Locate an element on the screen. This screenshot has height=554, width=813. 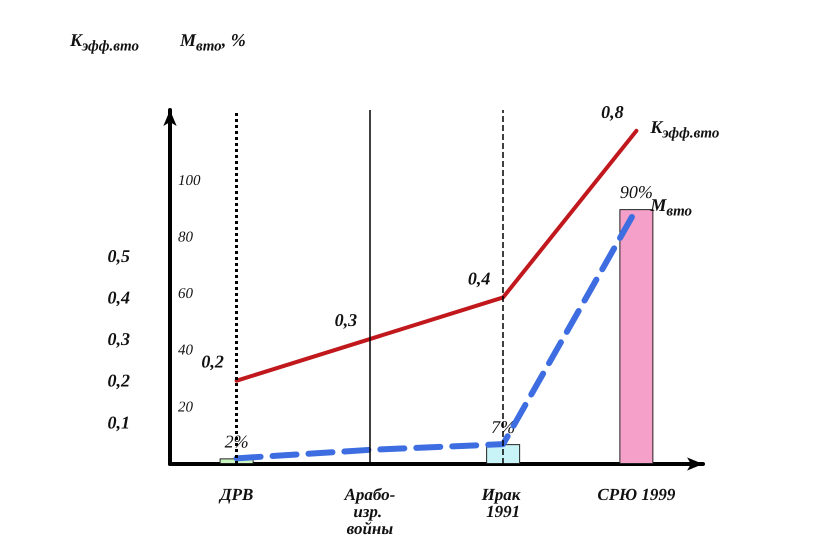
y2-tick-label: 40 is located at coordinates (186, 350).